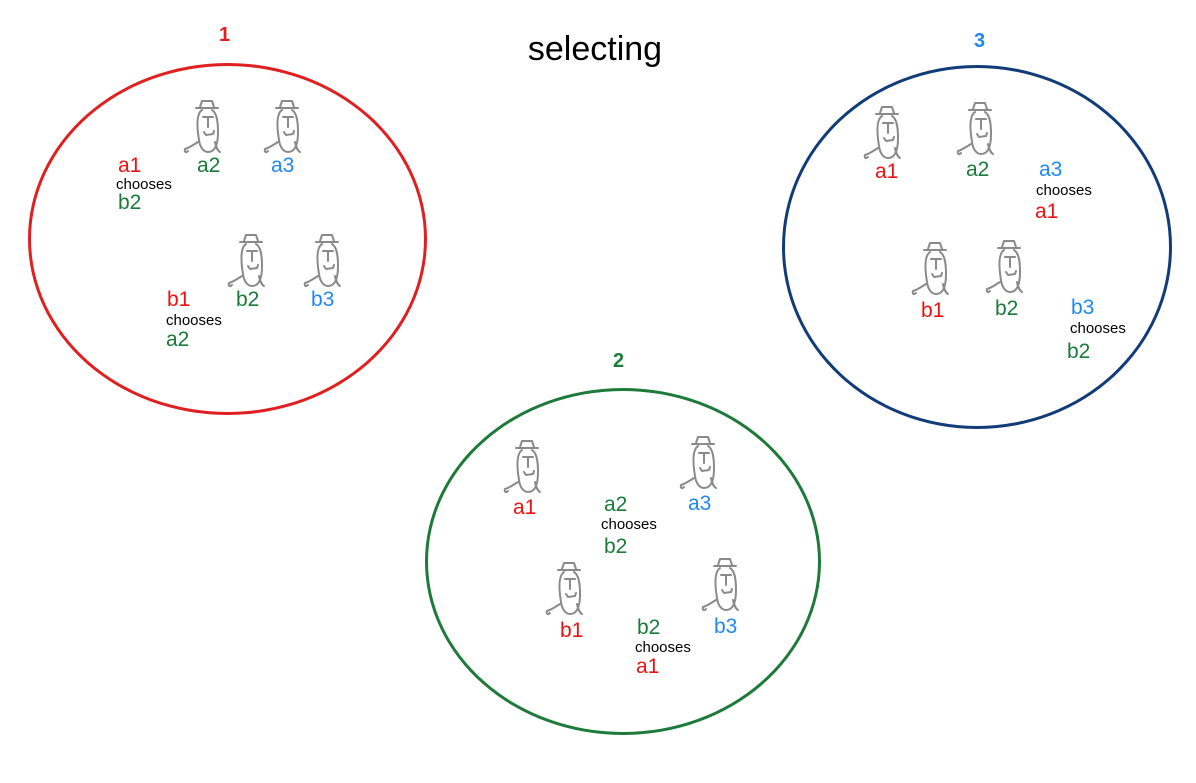  What do you see at coordinates (178, 339) in the screenshot?
I see `chosen-label: a2` at bounding box center [178, 339].